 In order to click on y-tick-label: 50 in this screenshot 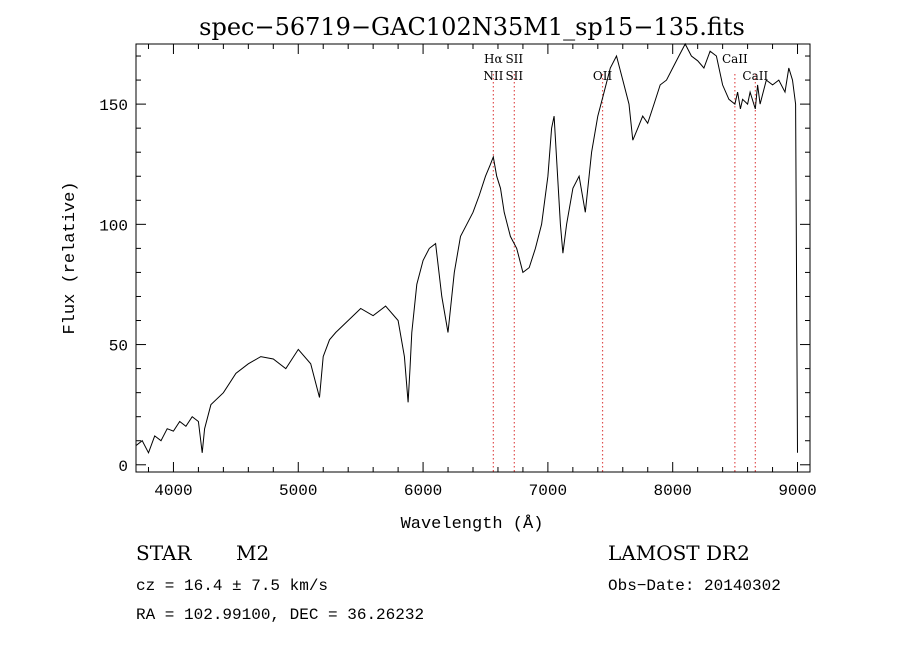, I will do `click(118, 347)`.